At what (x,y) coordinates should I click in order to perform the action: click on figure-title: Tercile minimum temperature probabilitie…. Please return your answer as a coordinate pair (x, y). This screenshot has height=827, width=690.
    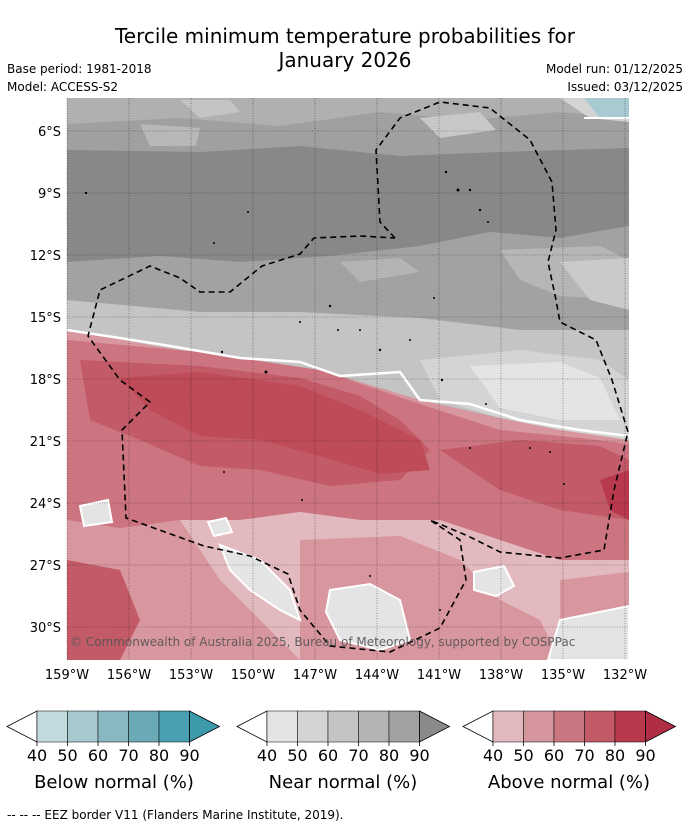
    Looking at the image, I should click on (345, 48).